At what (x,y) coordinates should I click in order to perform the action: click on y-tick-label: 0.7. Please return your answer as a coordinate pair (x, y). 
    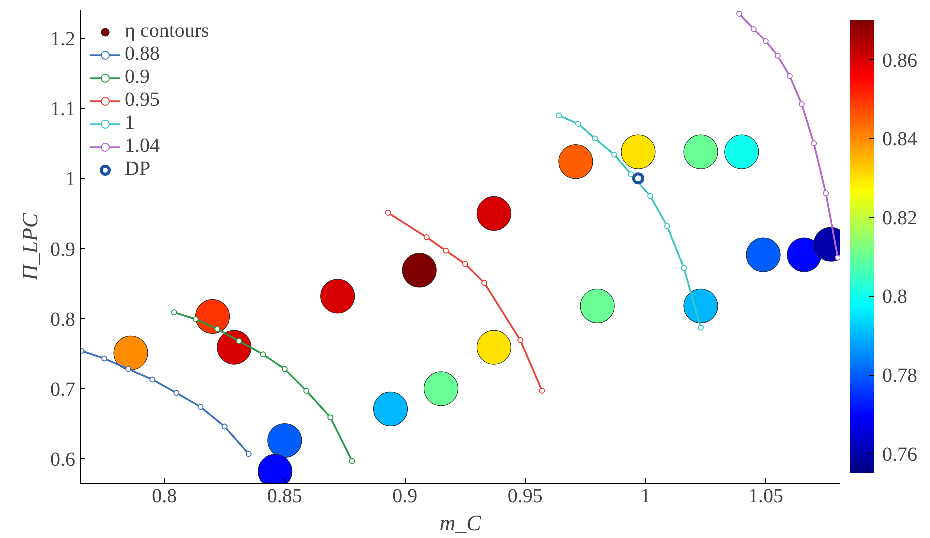
    Looking at the image, I should click on (63, 389).